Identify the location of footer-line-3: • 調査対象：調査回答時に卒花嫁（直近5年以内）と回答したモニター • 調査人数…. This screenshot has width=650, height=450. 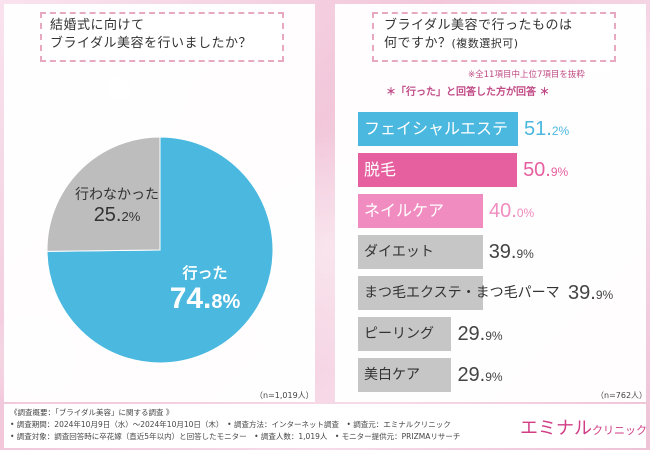
(235, 436).